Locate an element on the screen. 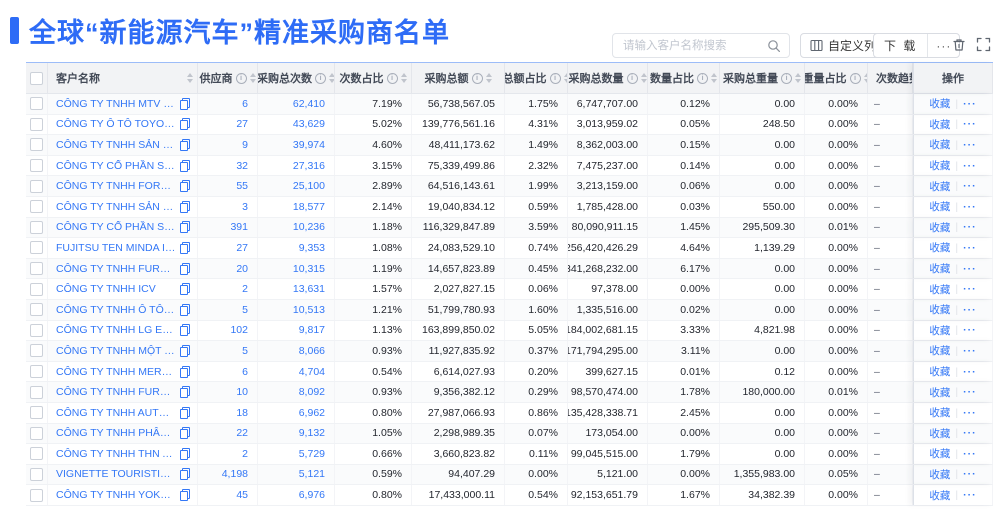 The width and height of the screenshot is (1000, 521). cell-supplier: 45 is located at coordinates (228, 495).